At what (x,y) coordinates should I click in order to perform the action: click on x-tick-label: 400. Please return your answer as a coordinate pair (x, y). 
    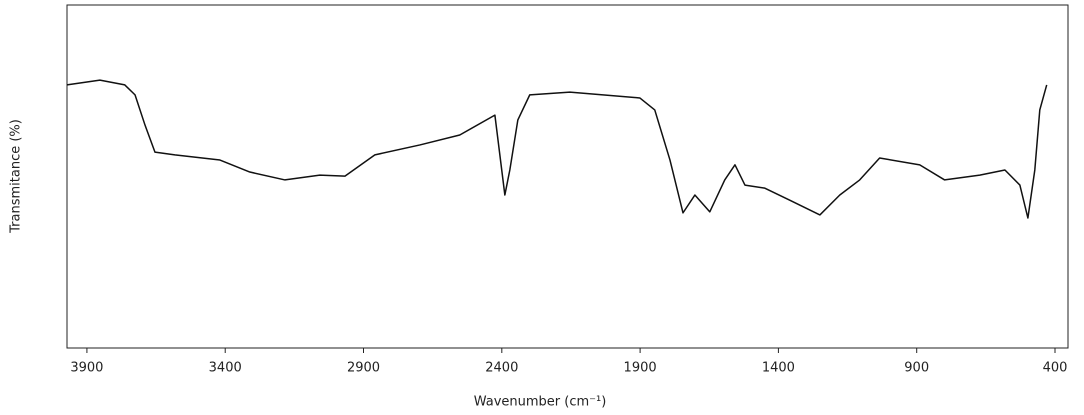
    Looking at the image, I should click on (1055, 368).